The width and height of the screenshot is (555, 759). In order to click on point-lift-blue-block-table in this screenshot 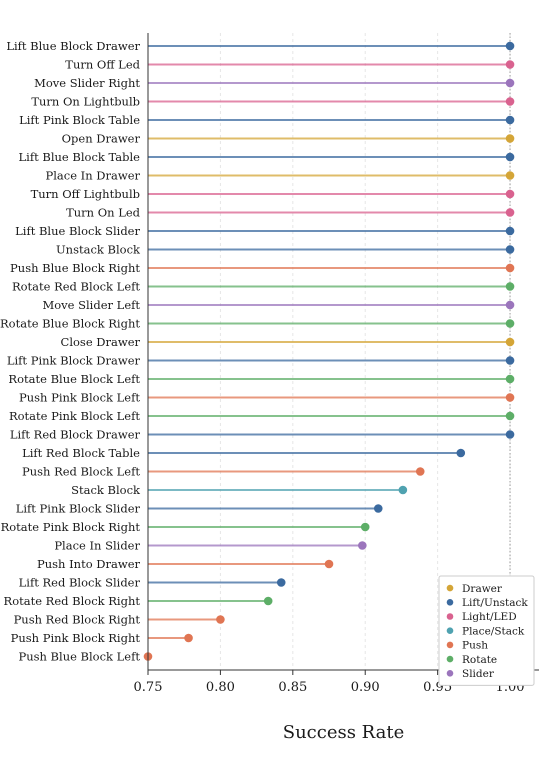, I will do `click(510, 157)`.